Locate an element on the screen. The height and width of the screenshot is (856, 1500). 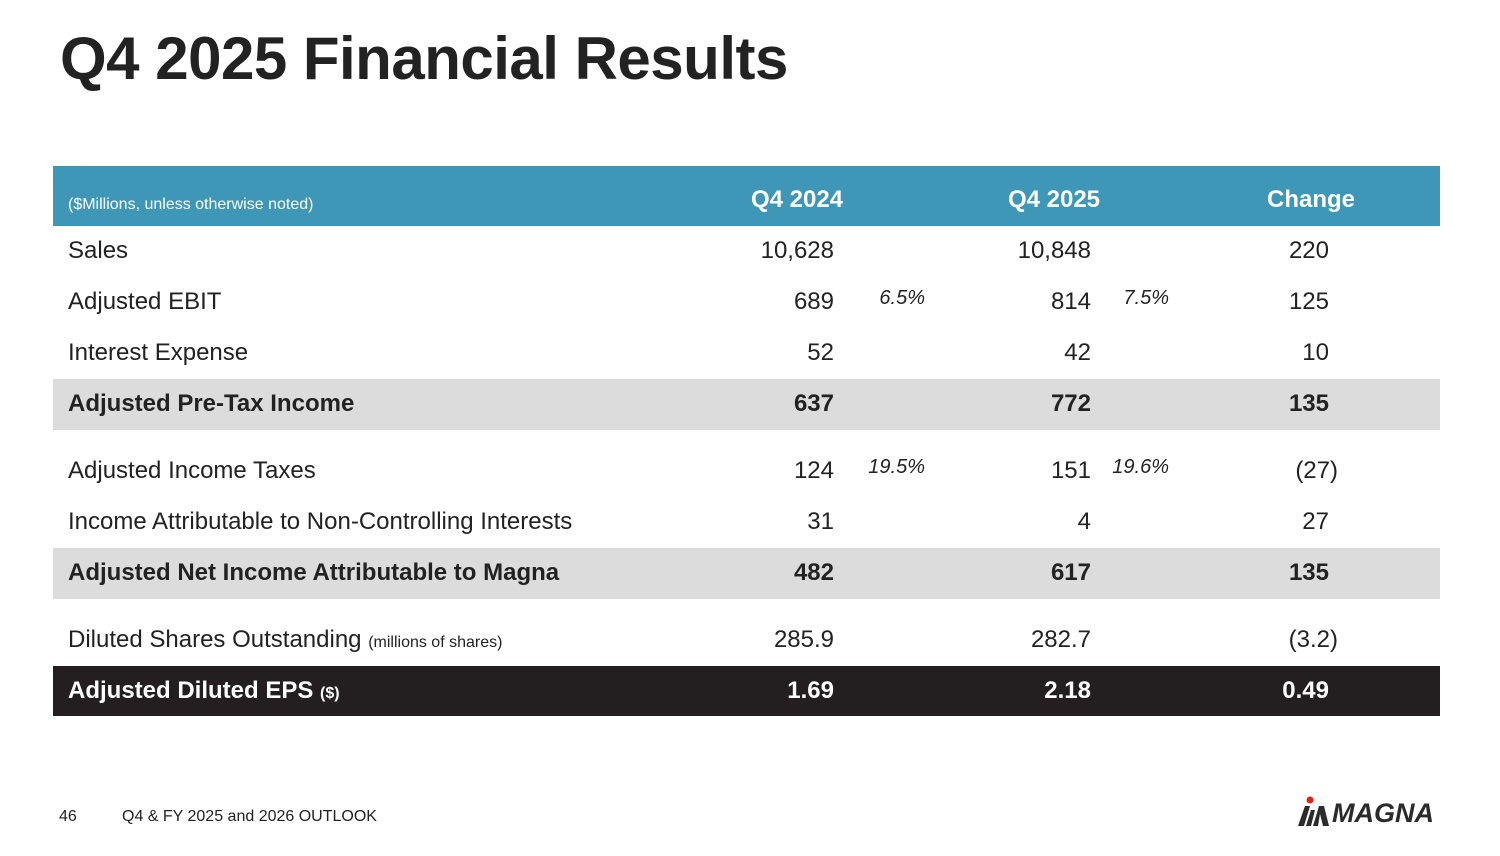
value-change: (3.2) is located at coordinates (1313, 639).